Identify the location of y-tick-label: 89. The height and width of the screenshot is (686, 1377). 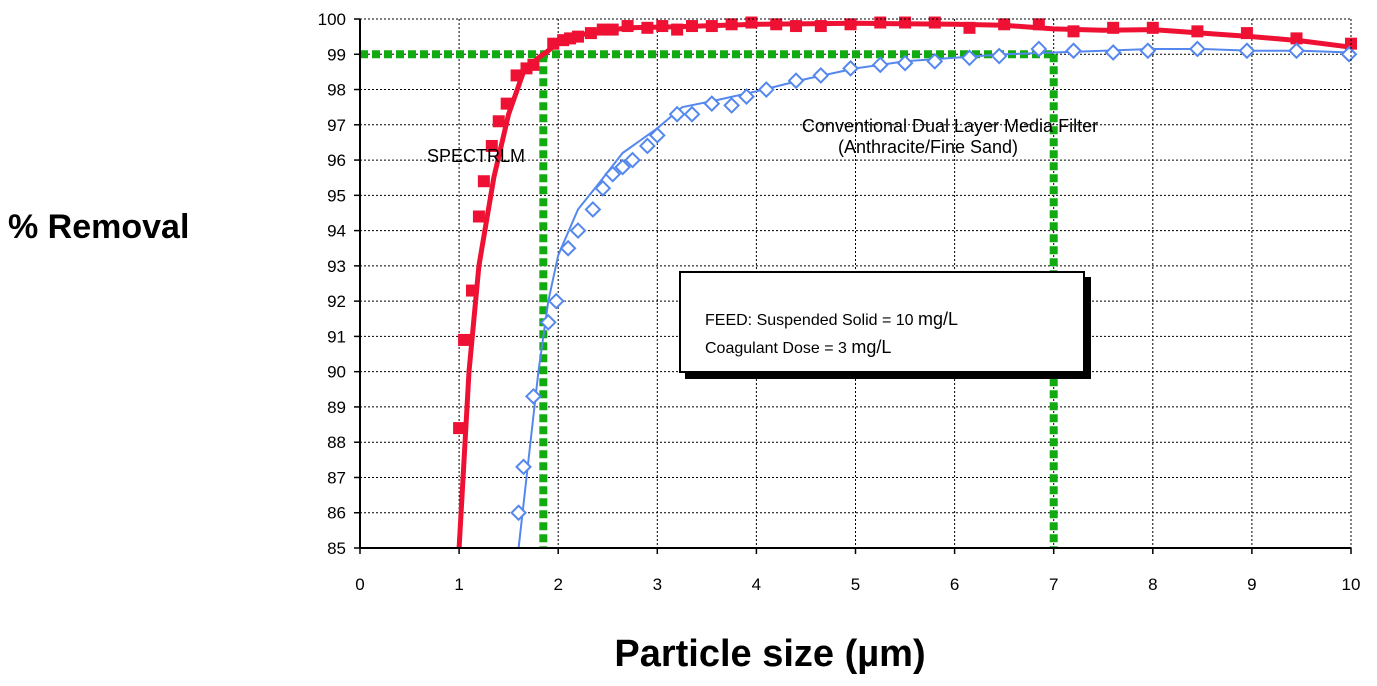
(336, 407).